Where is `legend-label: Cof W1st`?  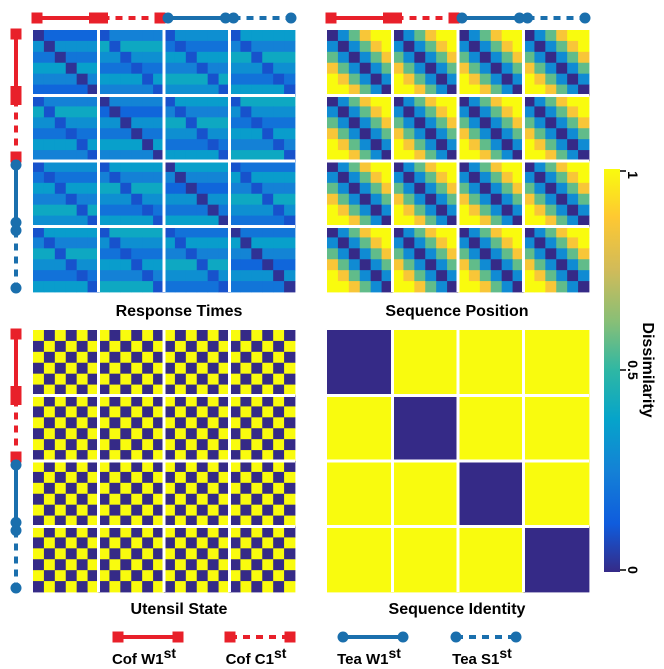
legend-label: Cof W1st is located at coordinates (144, 656).